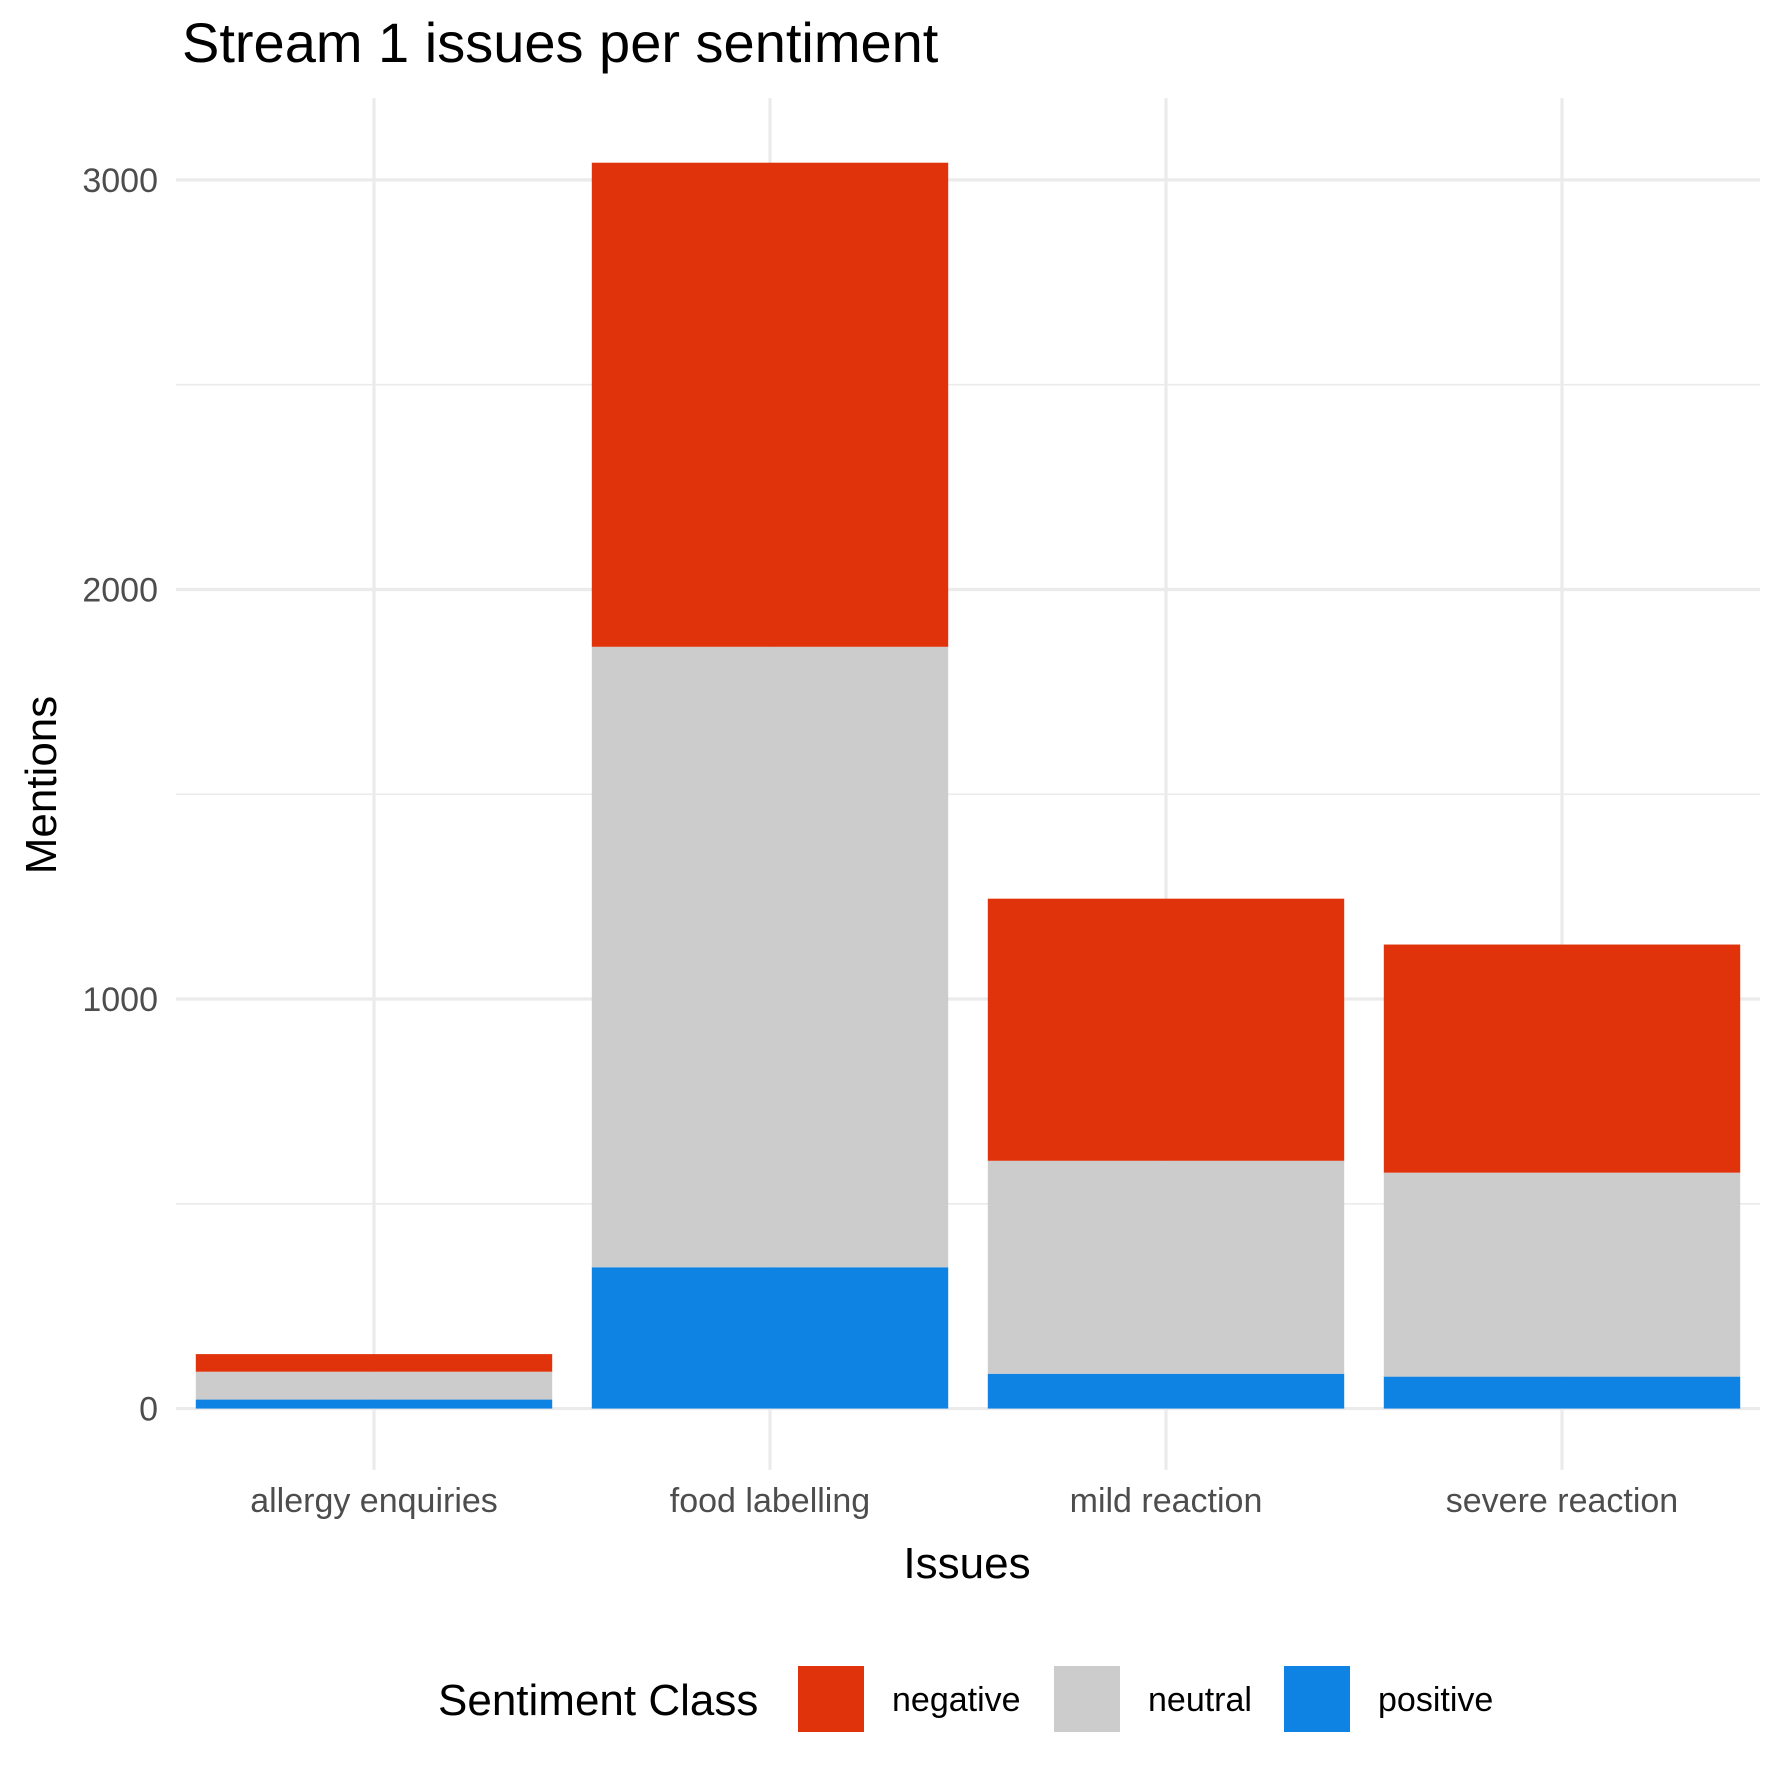  What do you see at coordinates (41, 785) in the screenshot?
I see `y-axis-title: Mentions` at bounding box center [41, 785].